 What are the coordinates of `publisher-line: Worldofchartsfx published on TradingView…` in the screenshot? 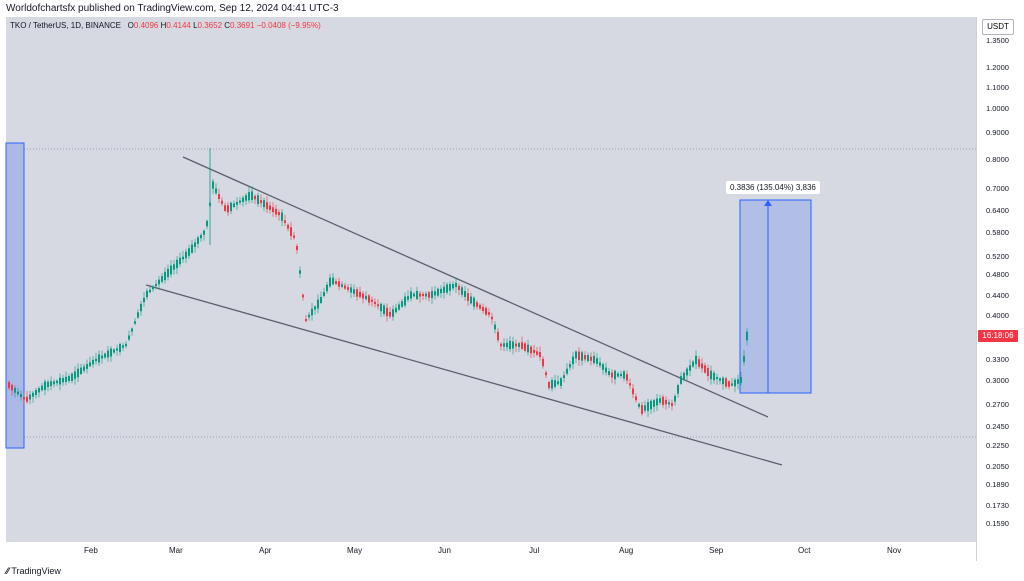 It's located at (172, 8).